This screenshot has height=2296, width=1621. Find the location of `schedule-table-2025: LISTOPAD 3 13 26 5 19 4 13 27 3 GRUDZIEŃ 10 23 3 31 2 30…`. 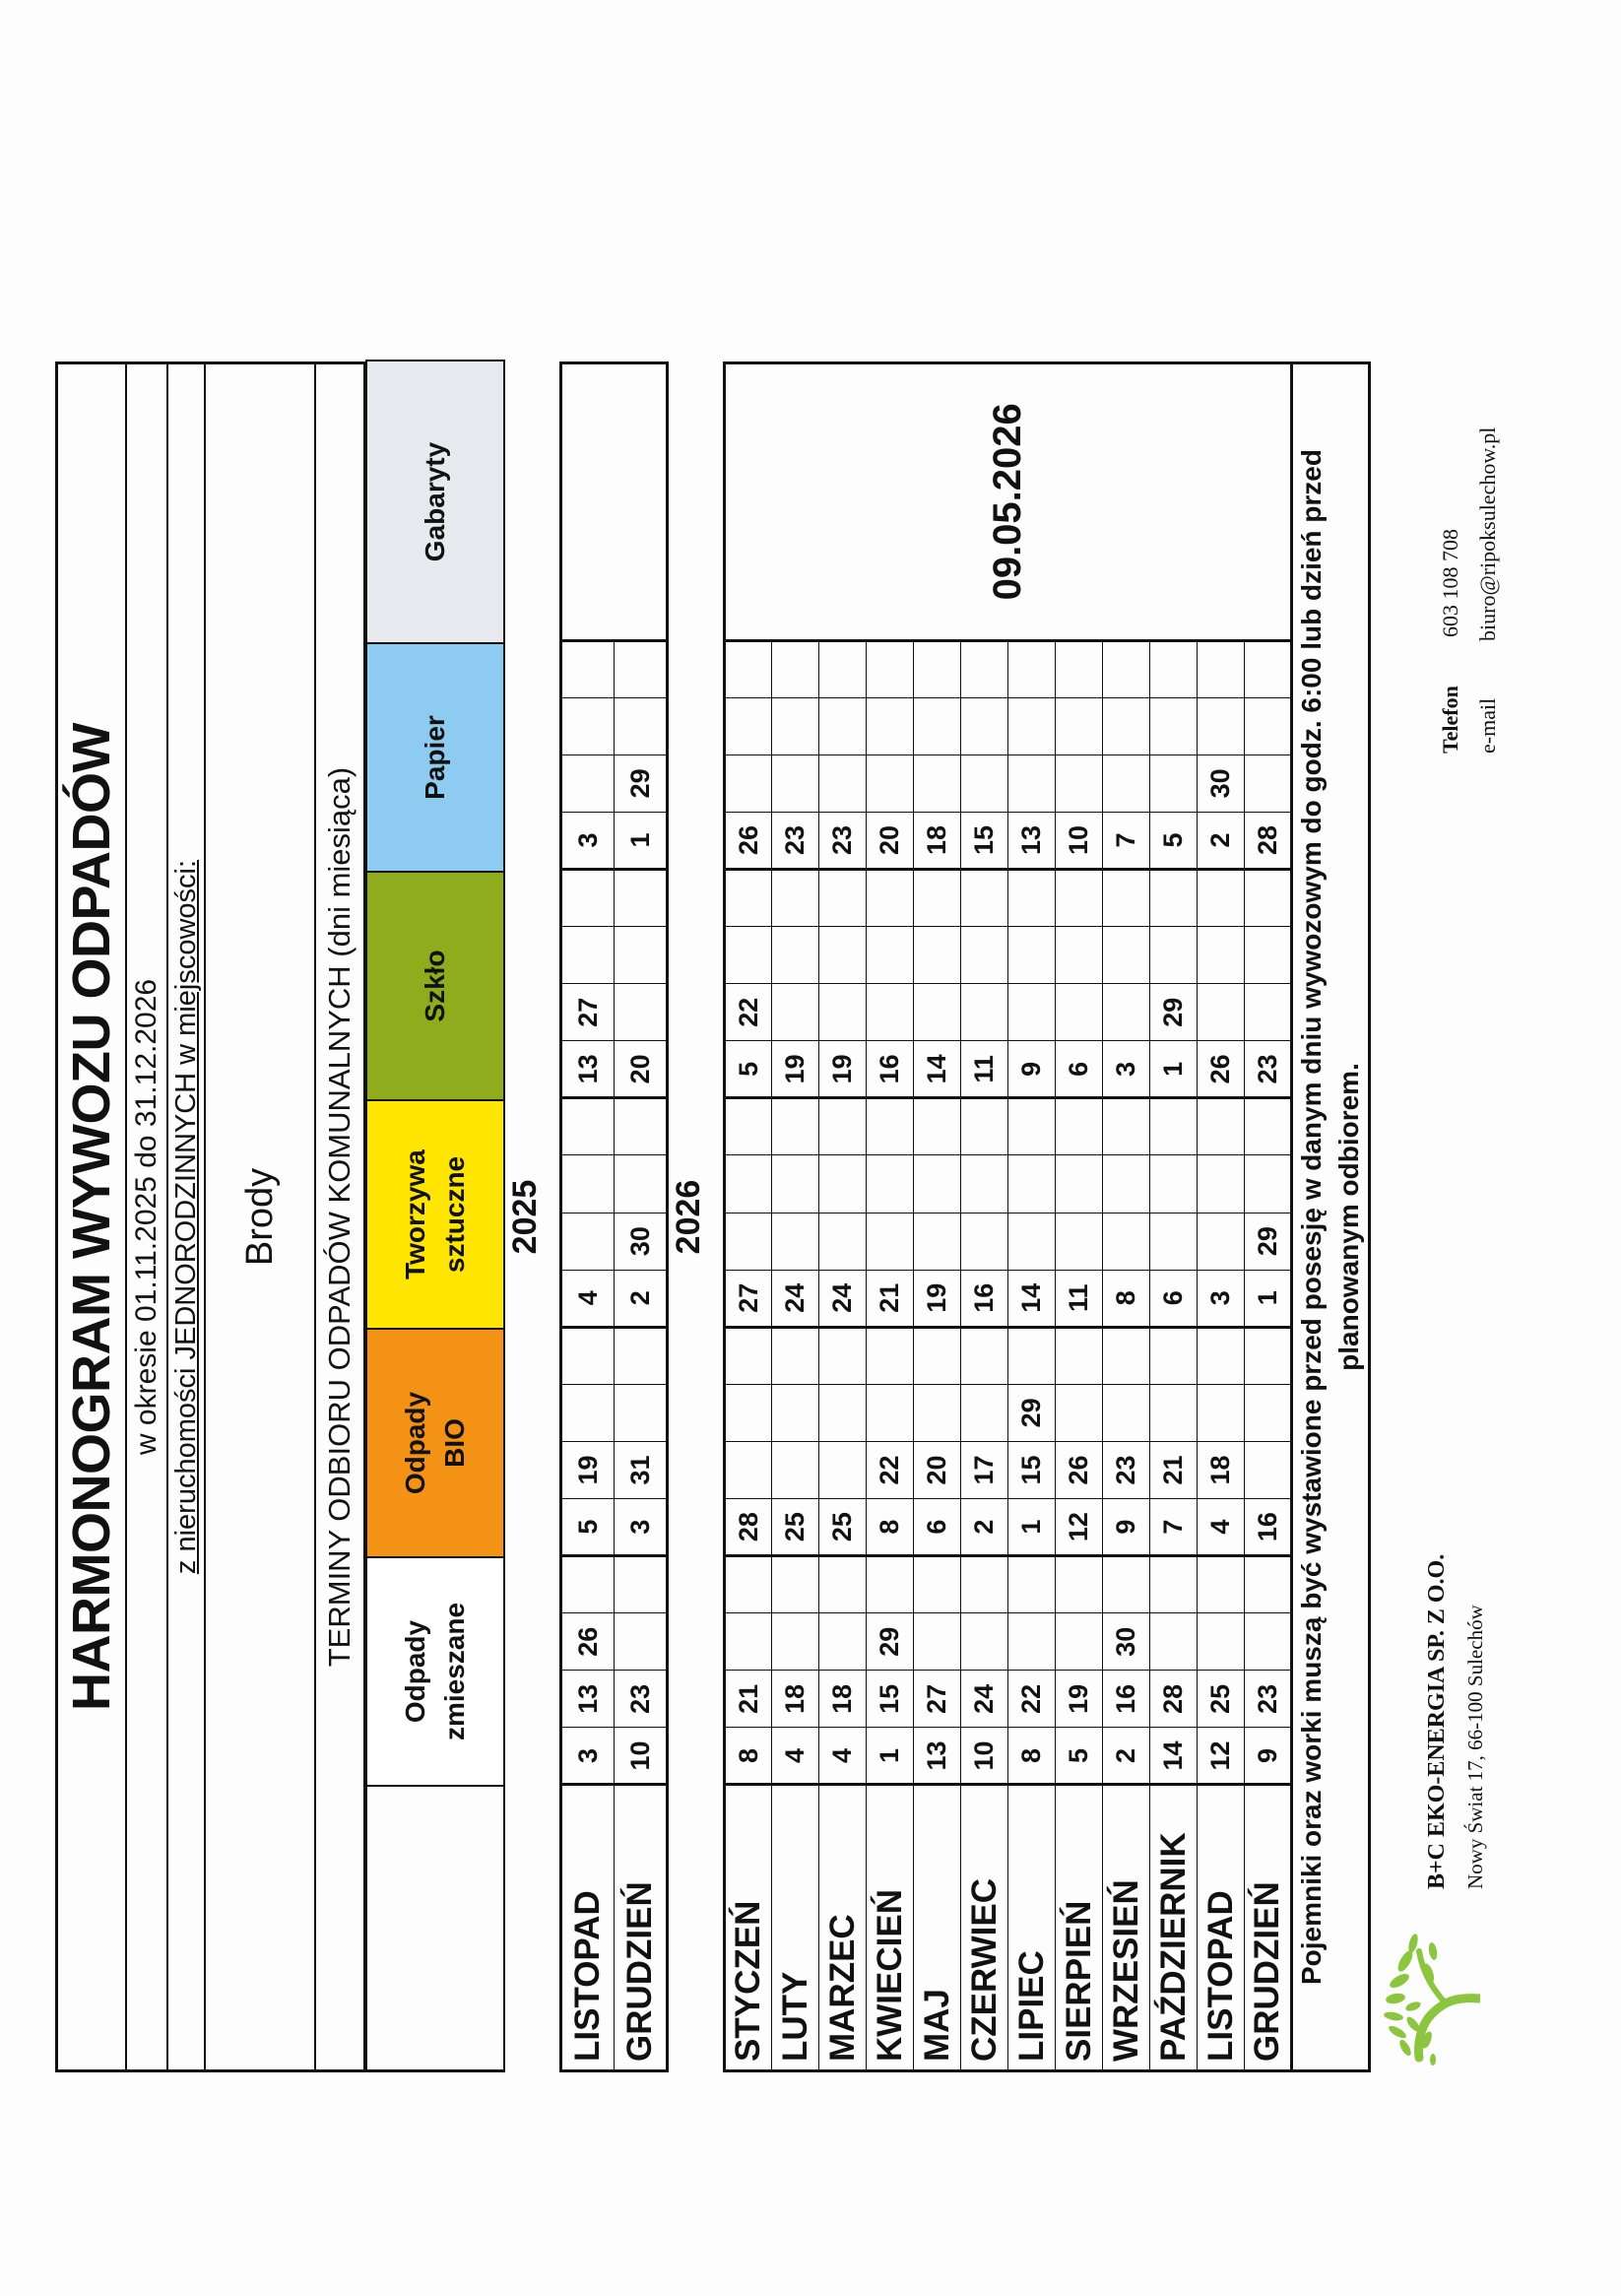

schedule-table-2025: LISTOPAD 3 13 26 5 19 4 13 27 3 GRUDZIEŃ 10 23 3 31 2 30… is located at coordinates (614, 1216).